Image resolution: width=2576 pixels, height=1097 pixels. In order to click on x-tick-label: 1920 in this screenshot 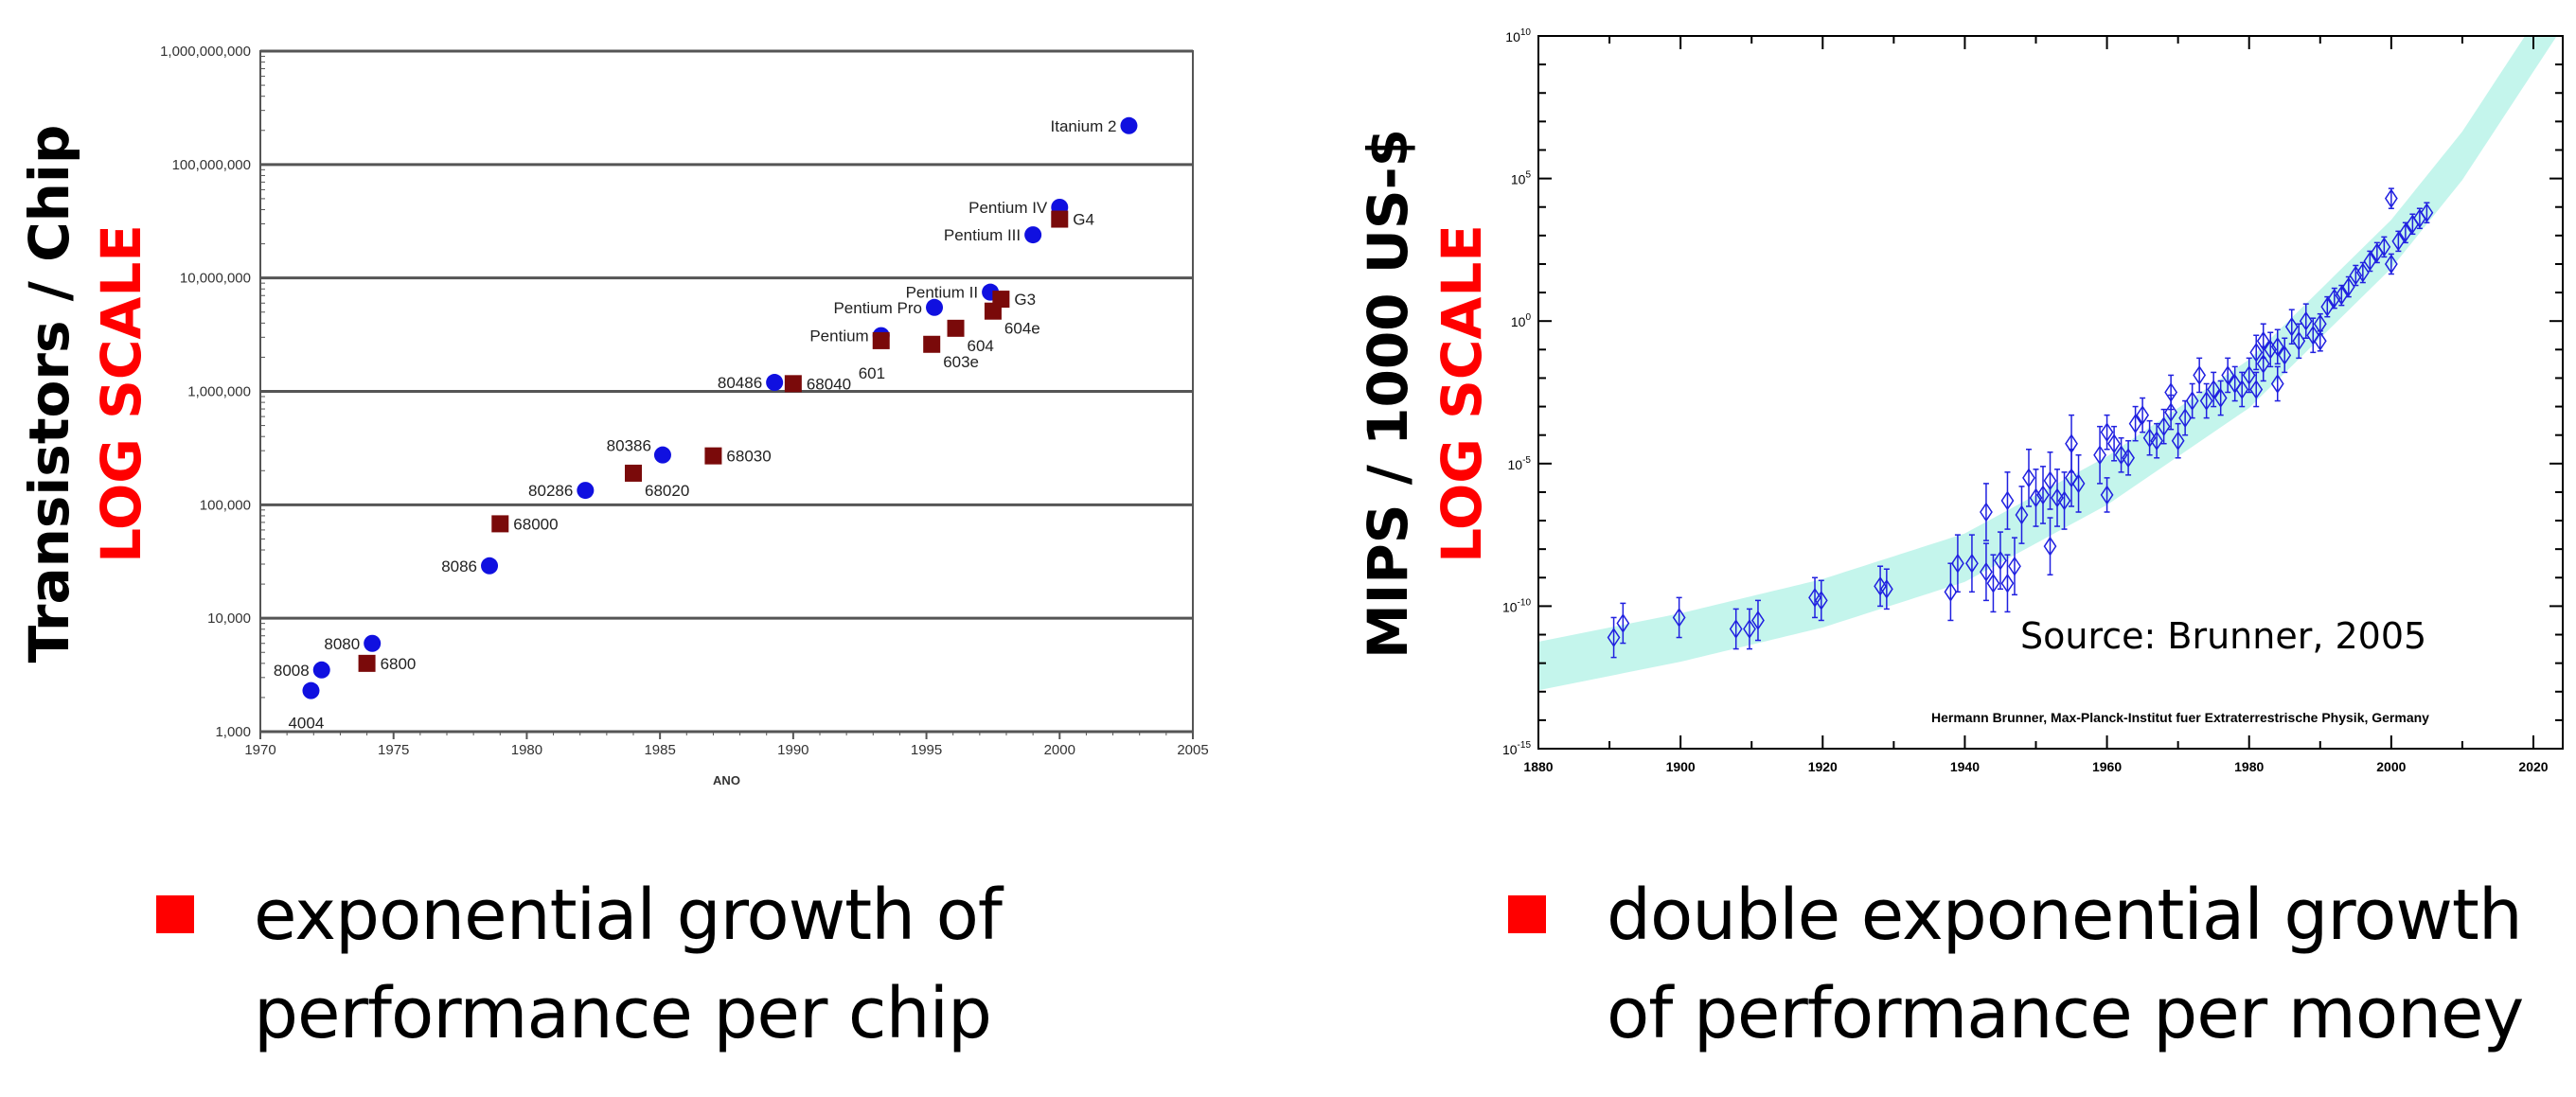, I will do `click(1823, 766)`.